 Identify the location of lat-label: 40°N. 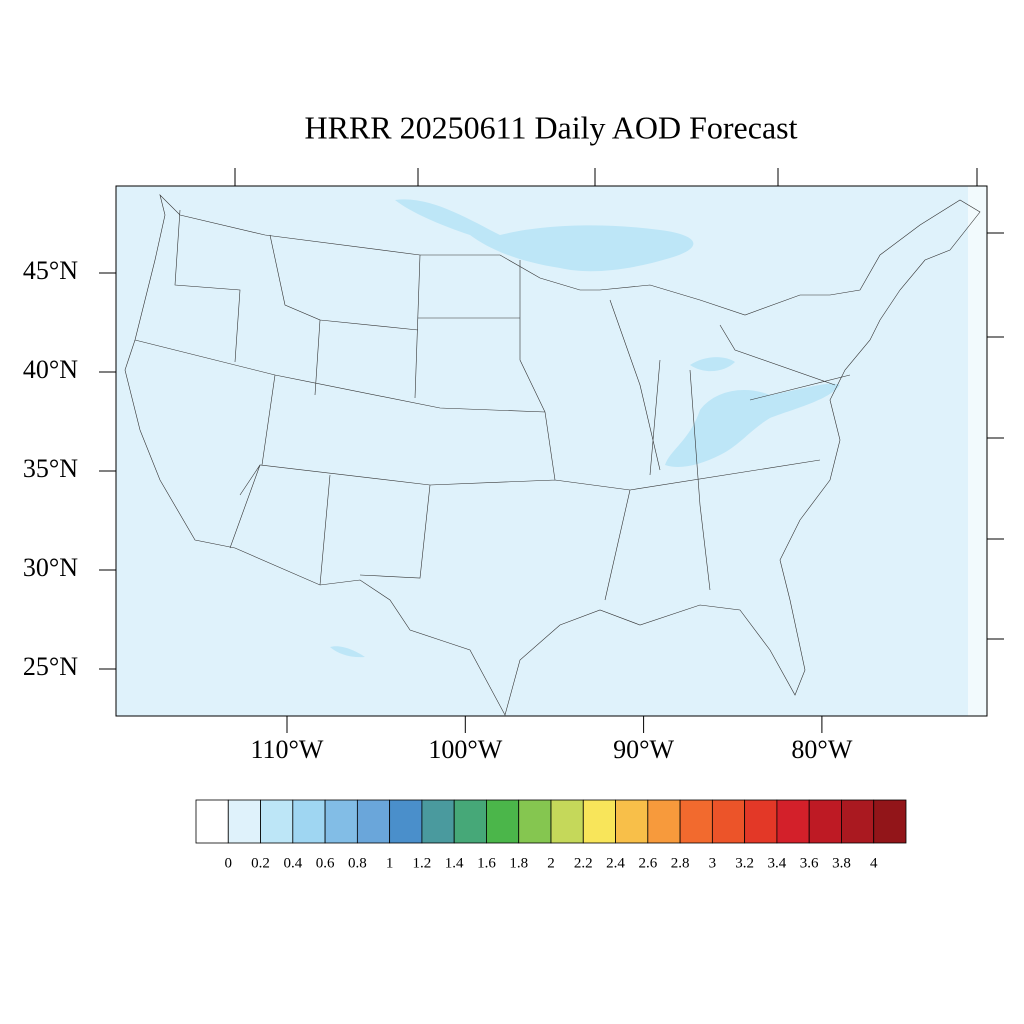
(50, 369).